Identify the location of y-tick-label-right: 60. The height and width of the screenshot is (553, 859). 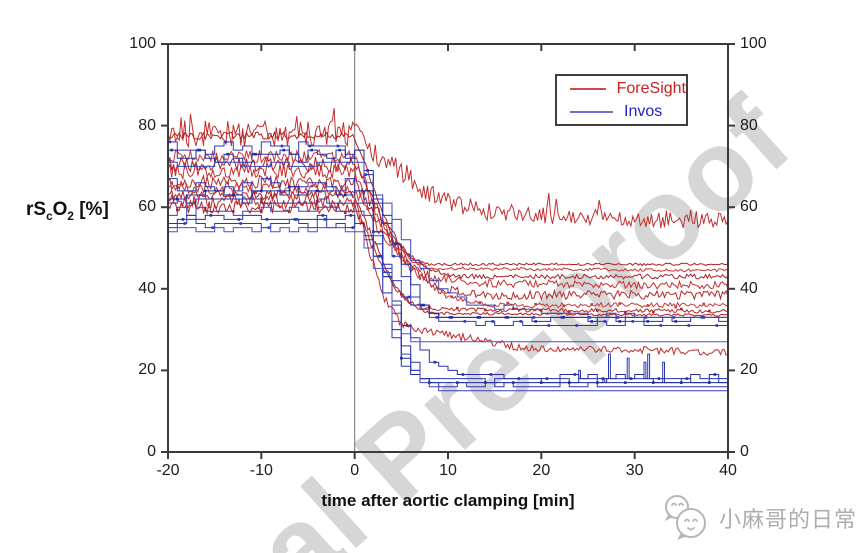
(749, 207).